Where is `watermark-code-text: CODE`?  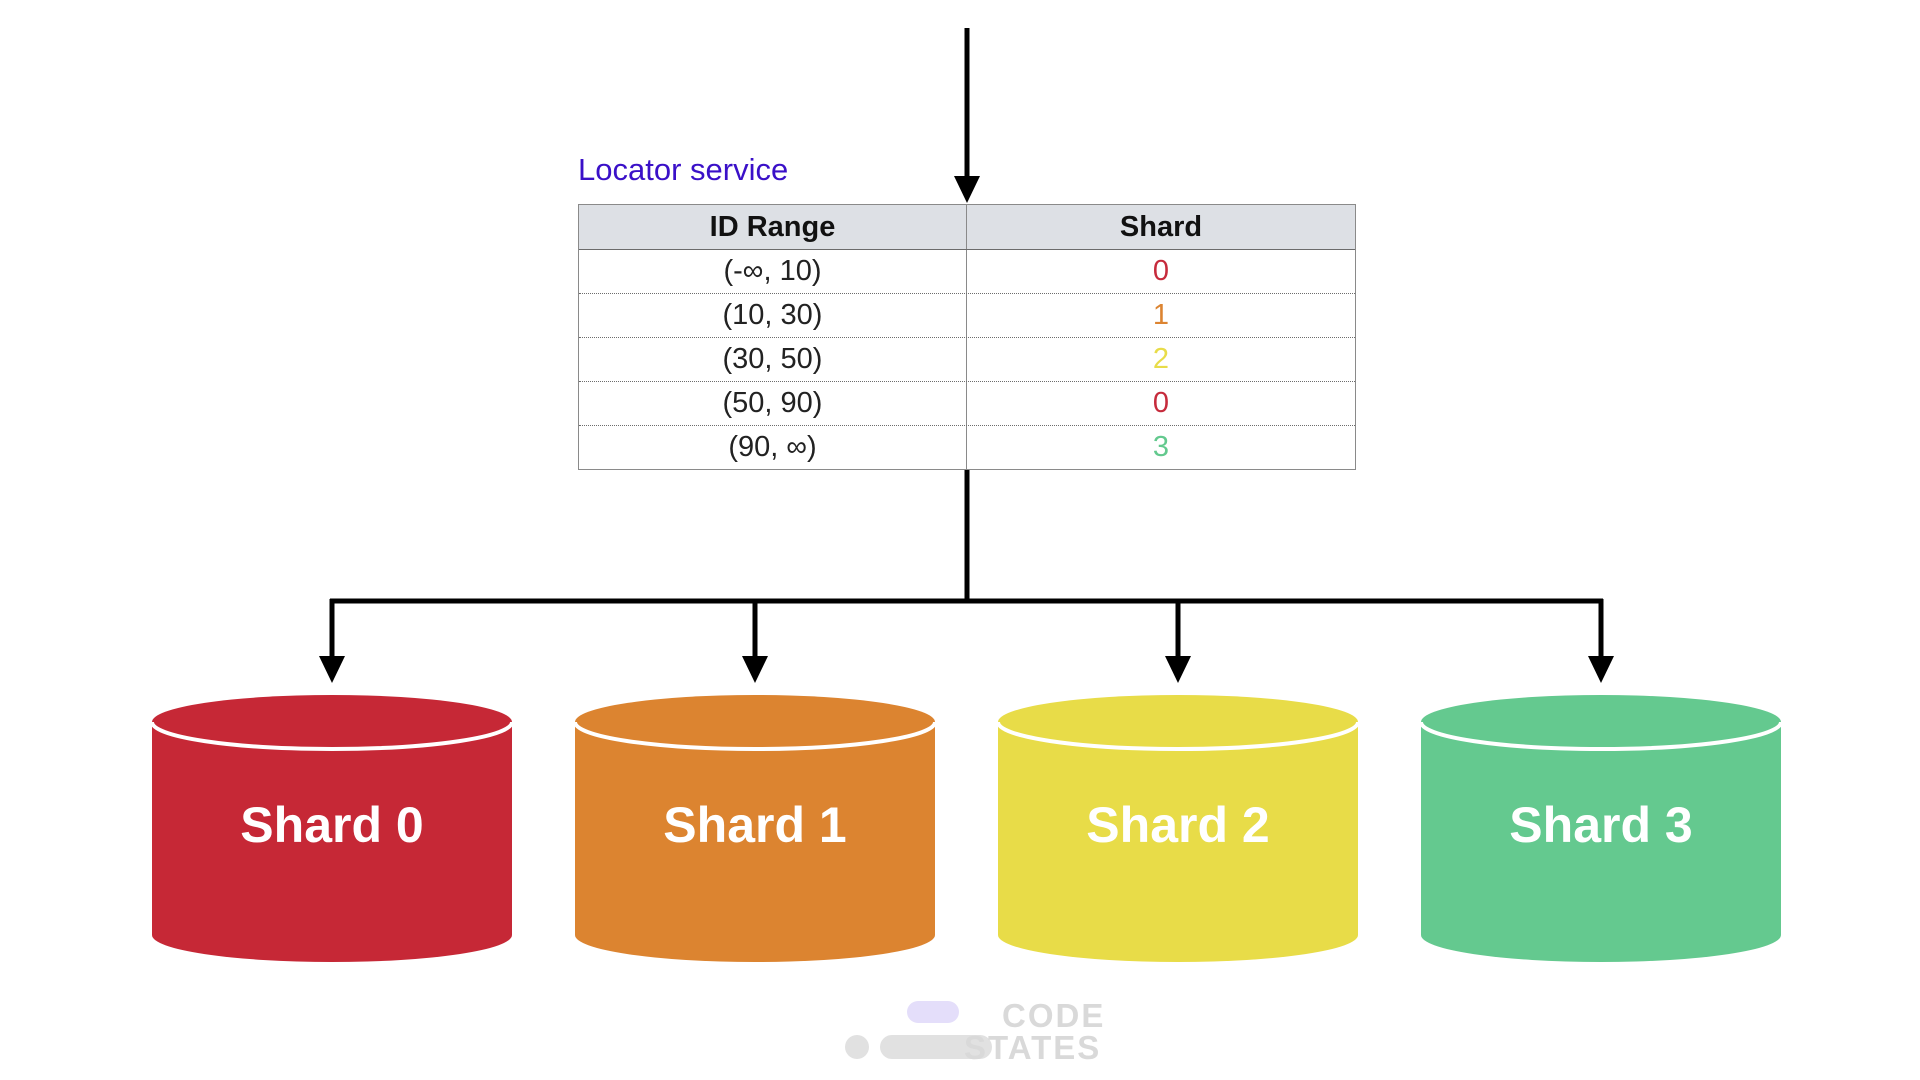
watermark-code-text: CODE is located at coordinates (1054, 1015).